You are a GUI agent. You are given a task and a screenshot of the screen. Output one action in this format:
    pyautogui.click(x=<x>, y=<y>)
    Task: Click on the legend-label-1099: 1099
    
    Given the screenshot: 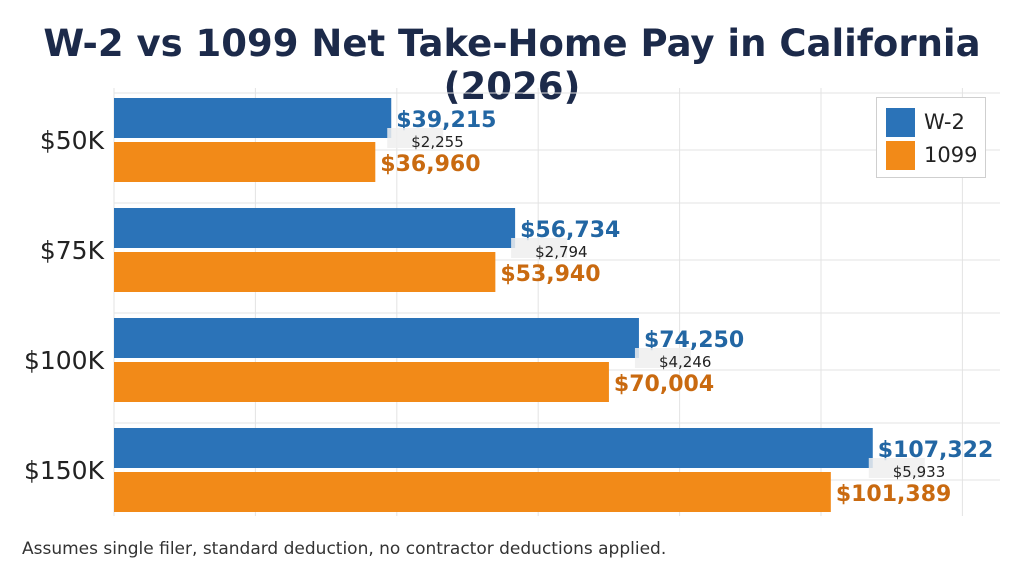 What is the action you would take?
    pyautogui.click(x=951, y=155)
    